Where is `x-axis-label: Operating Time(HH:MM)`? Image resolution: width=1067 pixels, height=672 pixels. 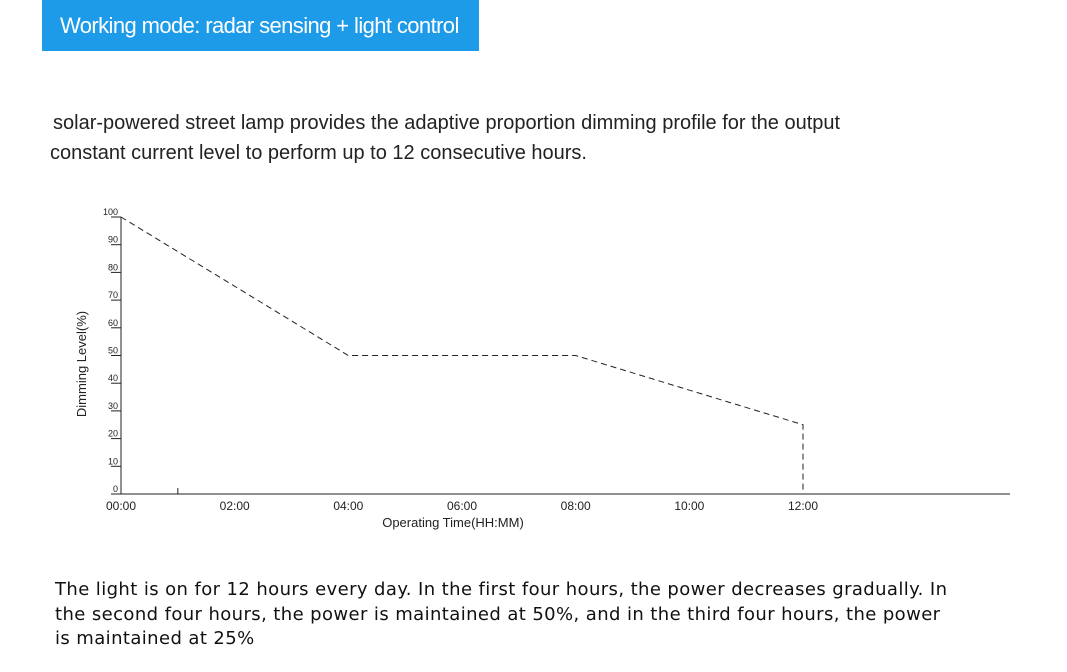 x-axis-label: Operating Time(HH:MM) is located at coordinates (453, 522).